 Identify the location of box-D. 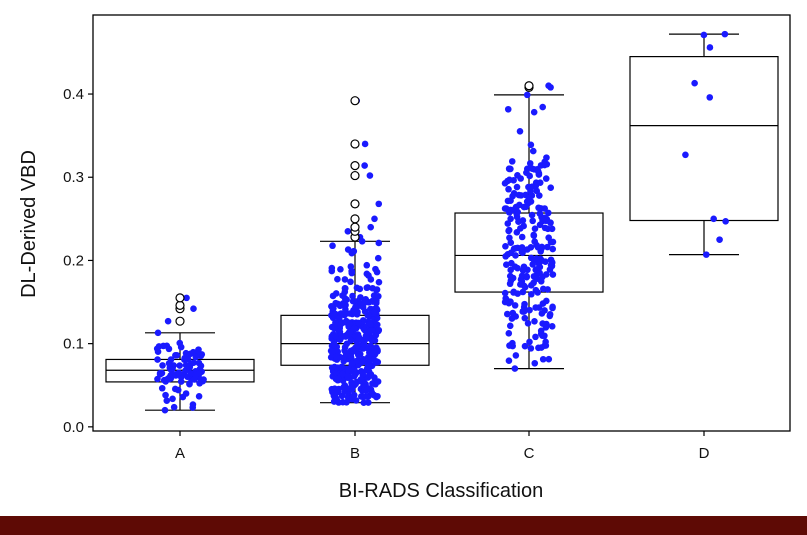
(704, 138).